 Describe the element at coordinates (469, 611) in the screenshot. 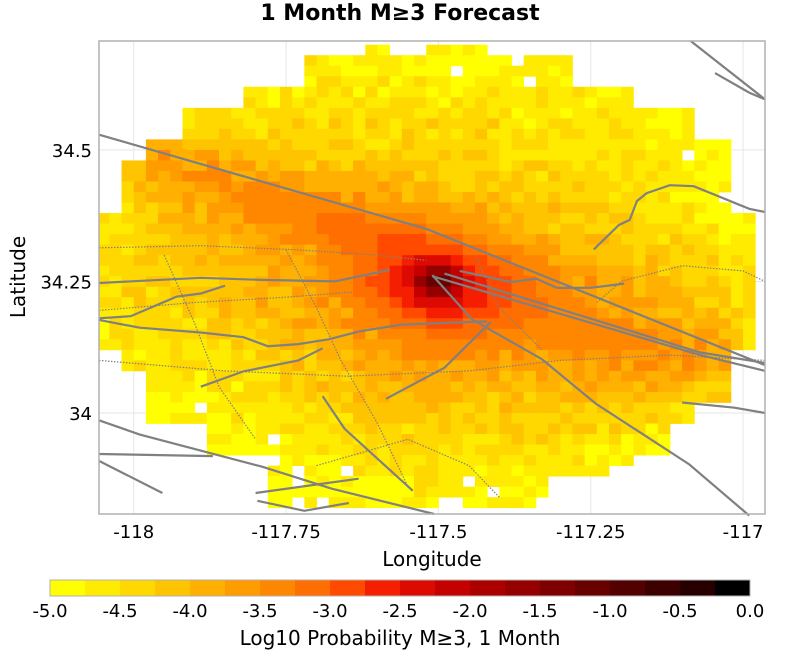

I see `colorbar-tick-label: -2.0` at that location.